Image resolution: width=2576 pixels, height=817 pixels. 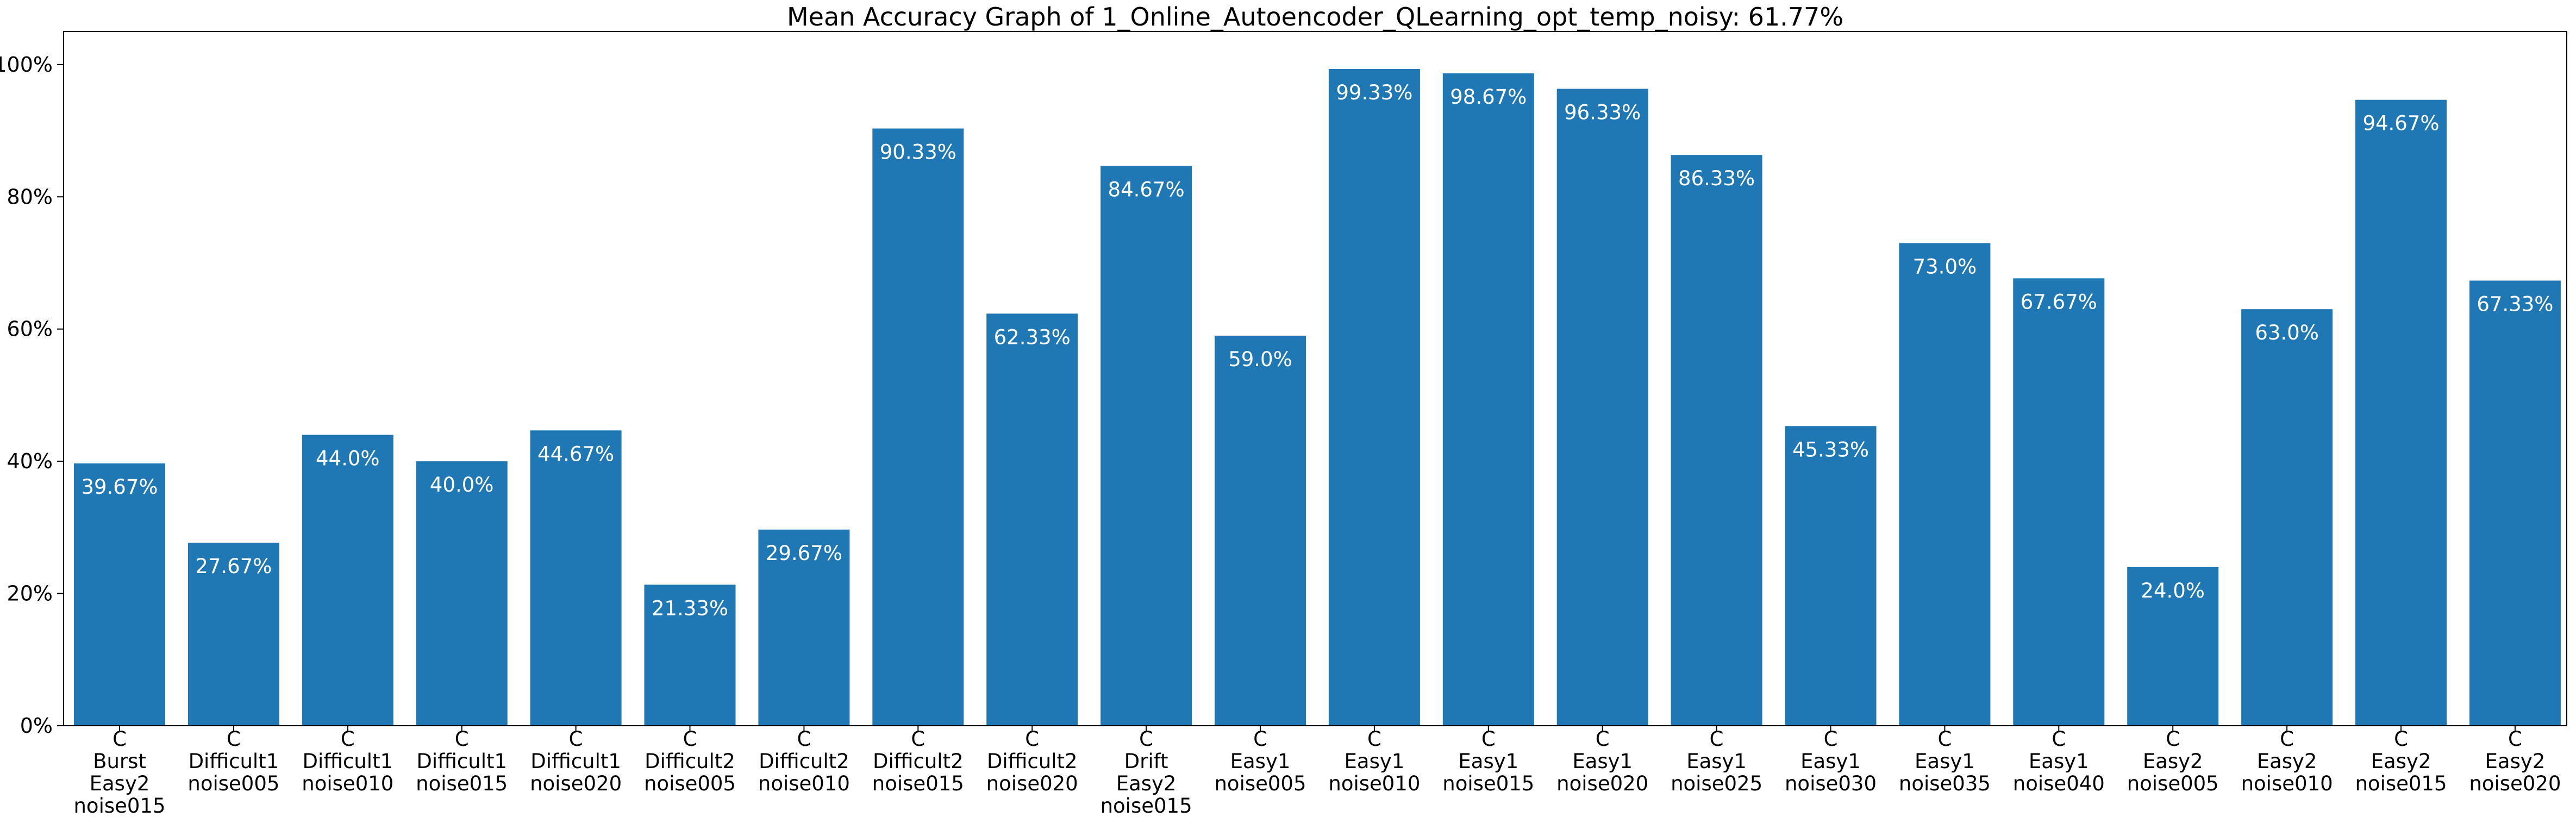 I want to click on x-tick-label: noise030, so click(x=1831, y=783).